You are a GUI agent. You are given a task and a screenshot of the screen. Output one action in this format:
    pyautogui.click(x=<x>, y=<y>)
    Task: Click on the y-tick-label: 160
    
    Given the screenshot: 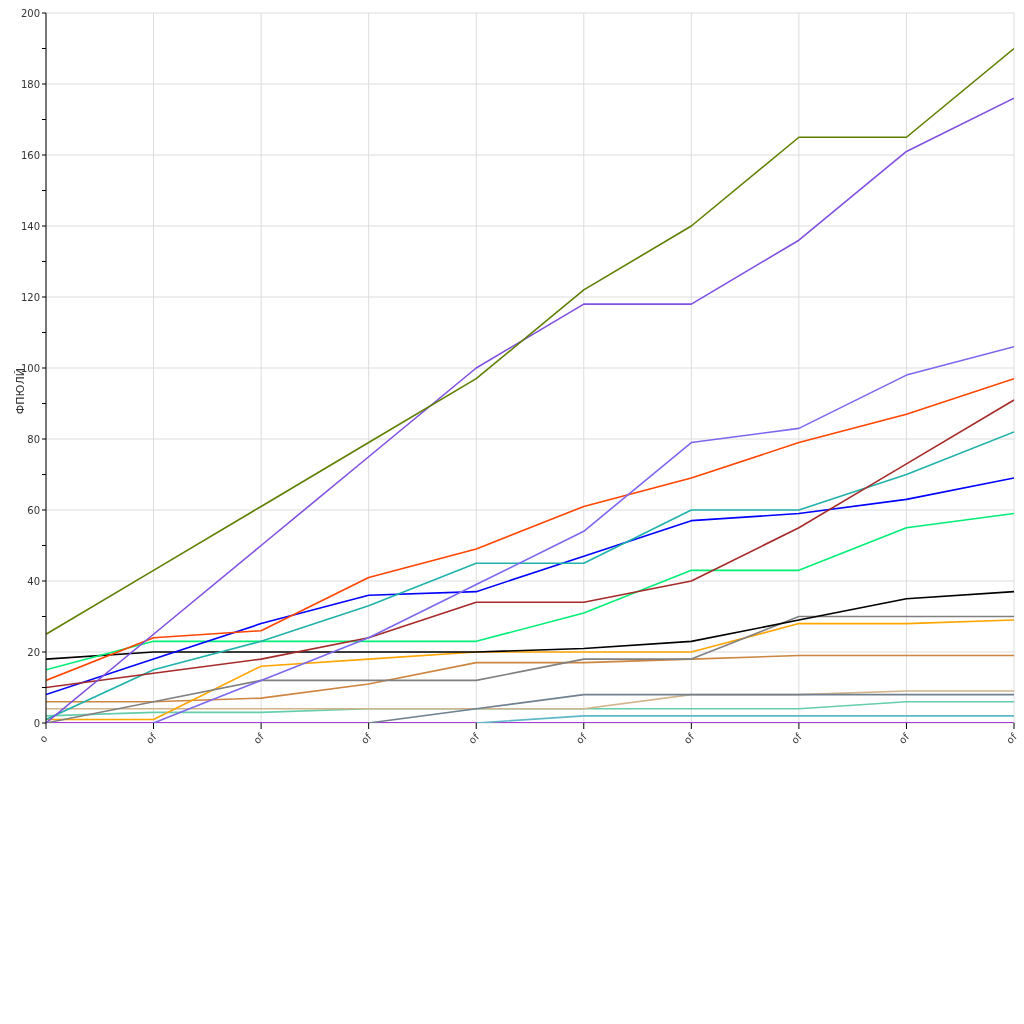 What is the action you would take?
    pyautogui.click(x=30, y=155)
    